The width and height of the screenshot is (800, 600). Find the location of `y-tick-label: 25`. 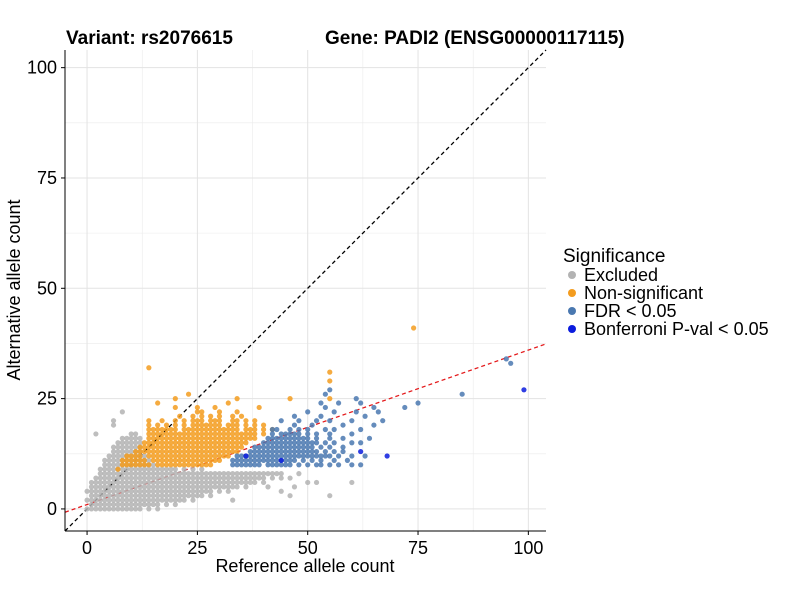

y-tick-label: 25 is located at coordinates (47, 399).